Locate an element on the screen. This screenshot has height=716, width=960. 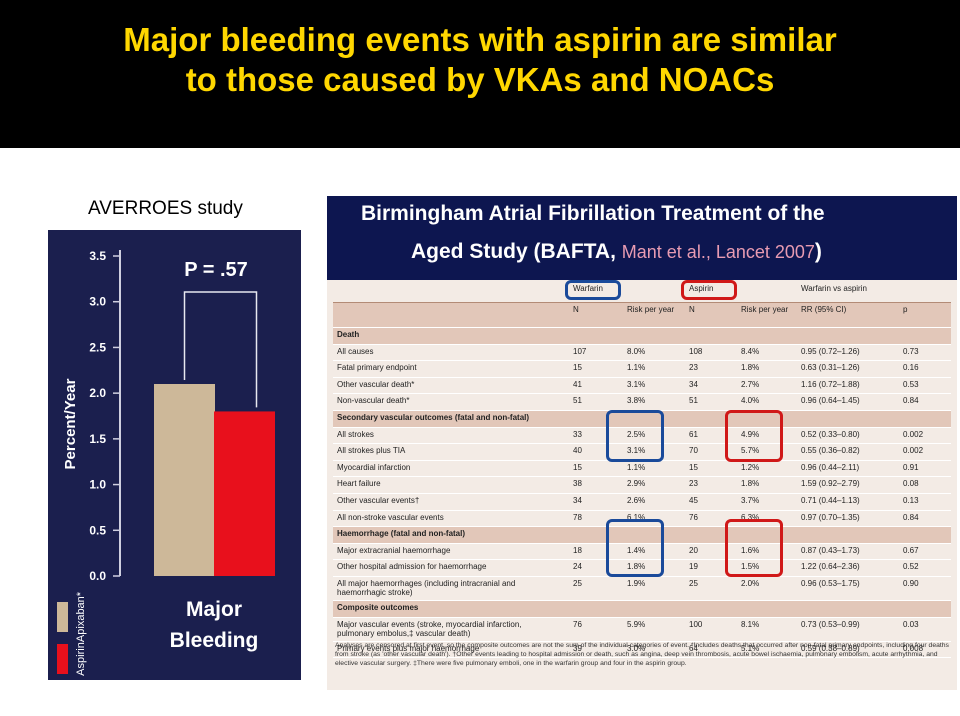
table-cell: 0.63 (0.31–1.26) is located at coordinates (830, 368).